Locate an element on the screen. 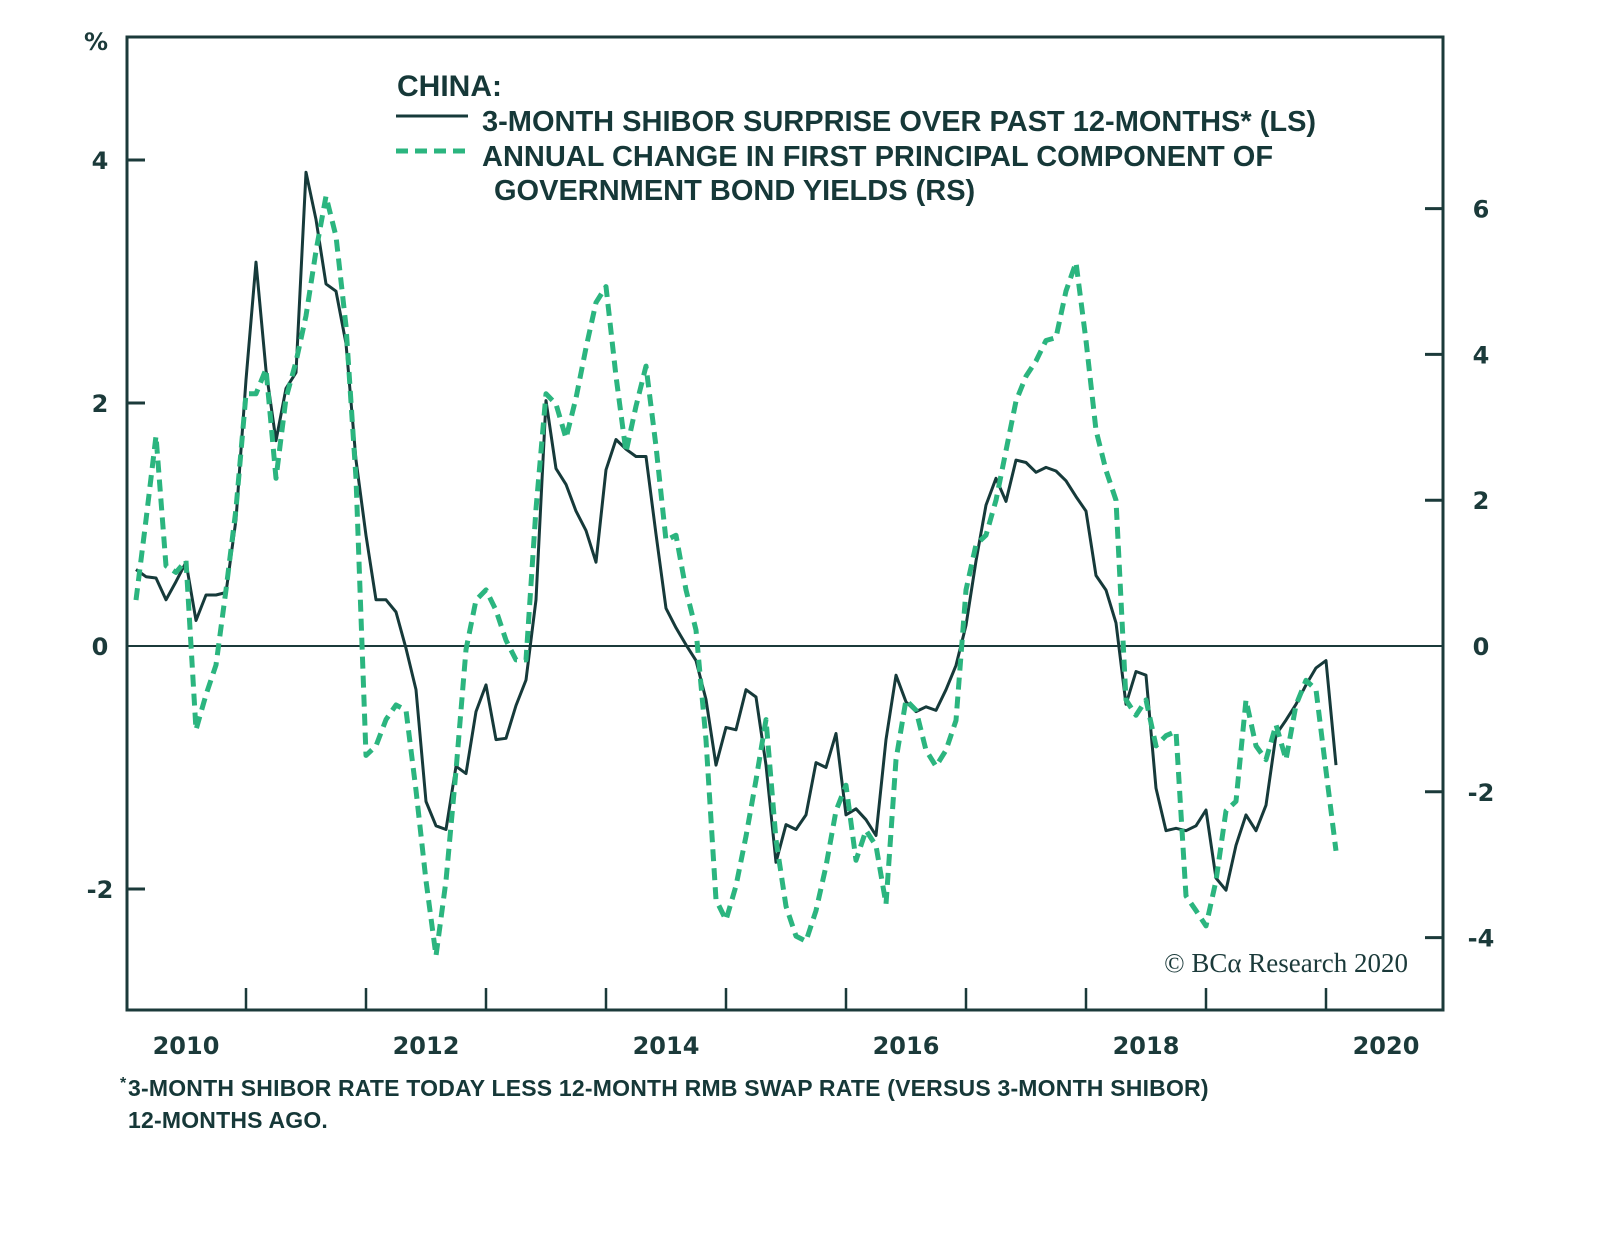  x-tick-label: 2016 is located at coordinates (906, 1046).